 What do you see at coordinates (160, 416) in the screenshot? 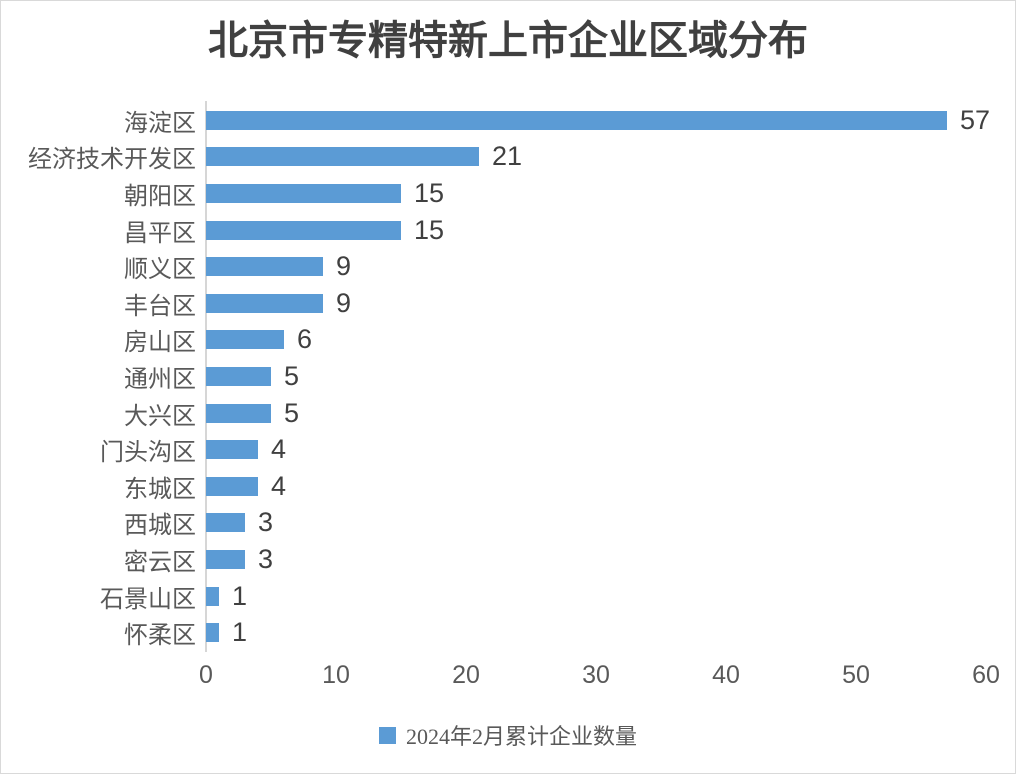
I see `category-label: 大兴区` at bounding box center [160, 416].